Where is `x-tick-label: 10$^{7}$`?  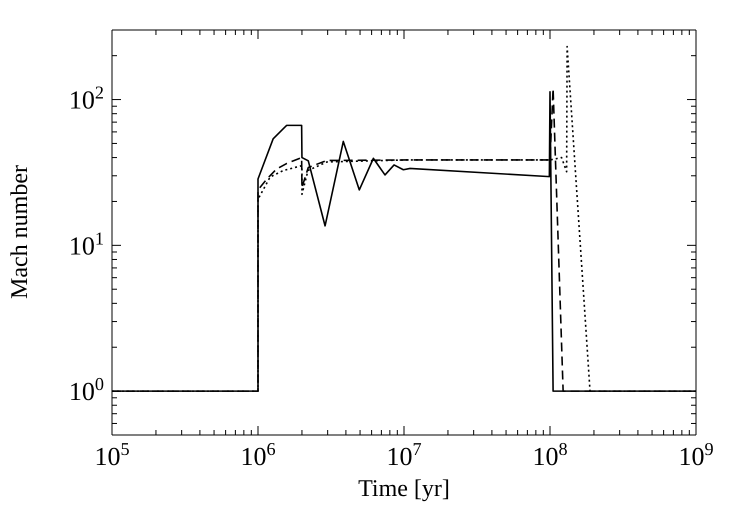
x-tick-label: 10$^{7}$ is located at coordinates (404, 455).